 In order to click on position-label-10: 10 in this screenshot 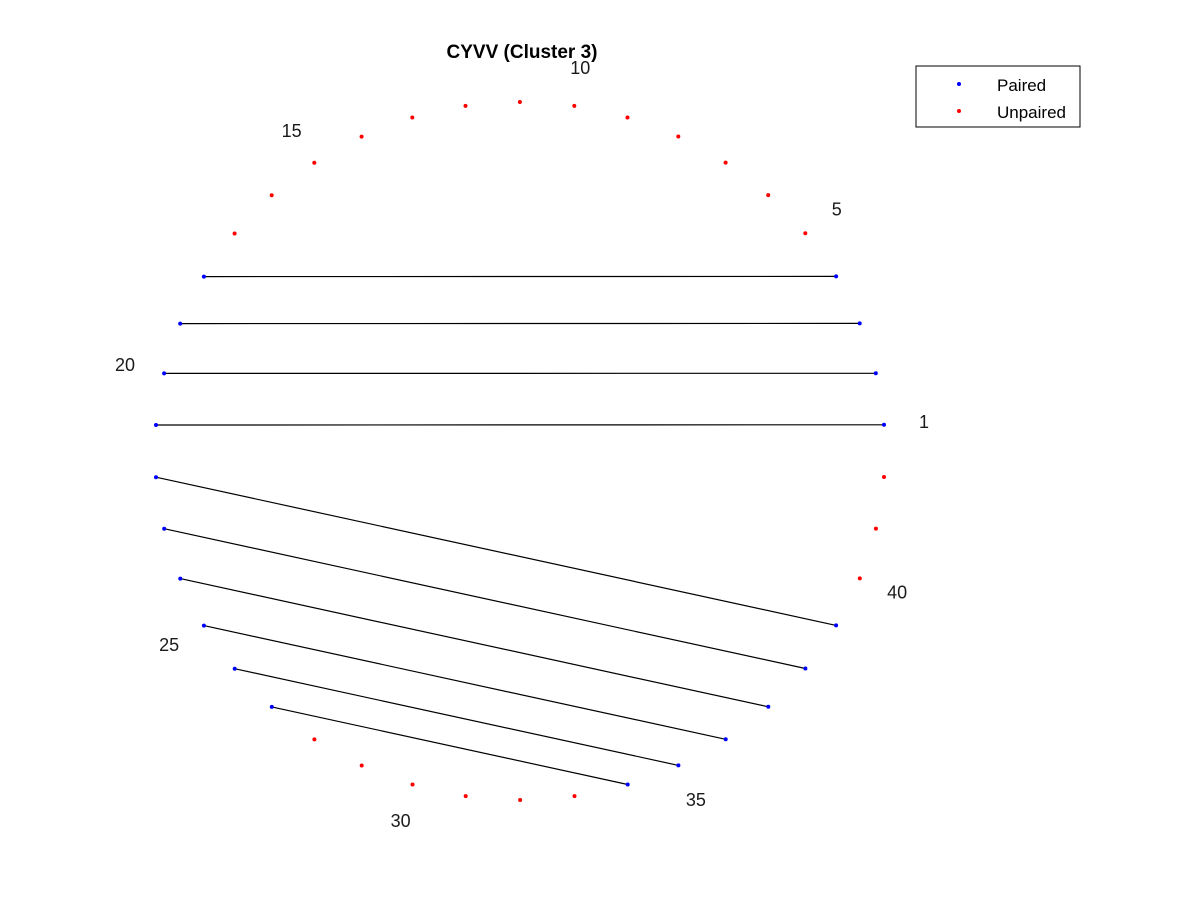, I will do `click(580, 68)`.